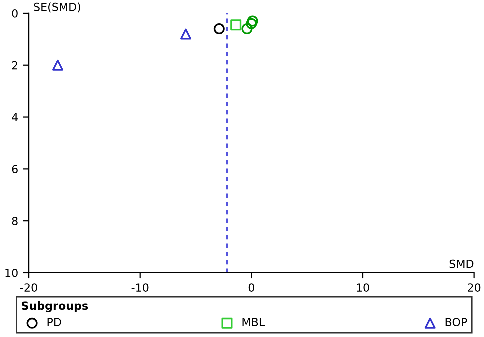 The image size is (484, 337). I want to click on x-axis-title: SMD, so click(462, 264).